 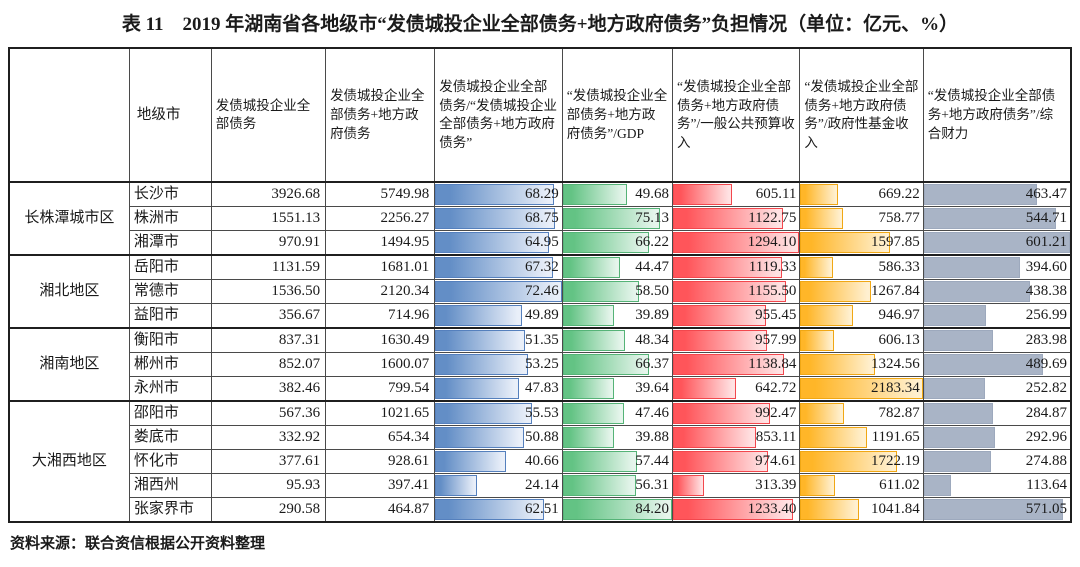 What do you see at coordinates (772, 242) in the screenshot?
I see `value-text: 1294.10` at bounding box center [772, 242].